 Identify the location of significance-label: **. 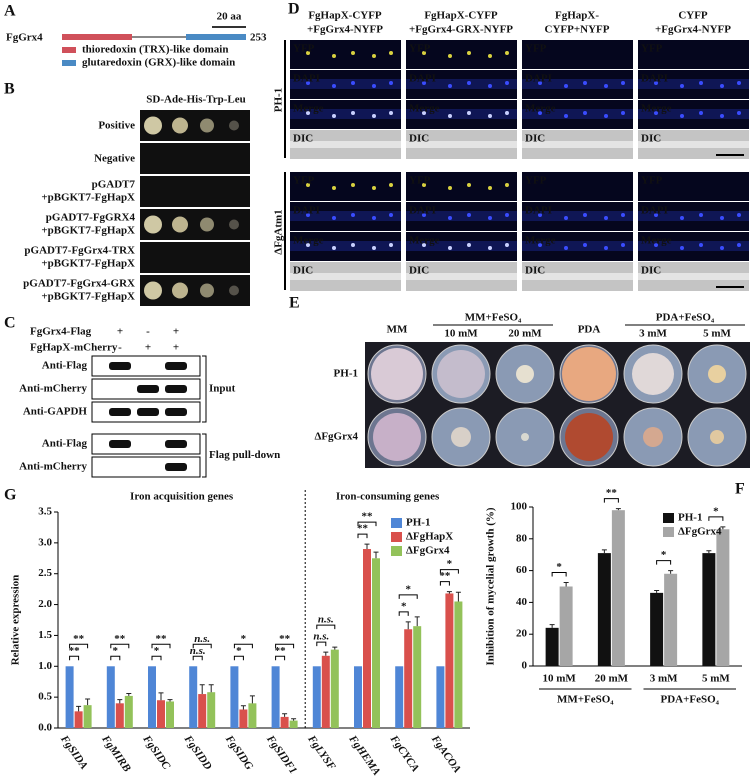
(281, 651).